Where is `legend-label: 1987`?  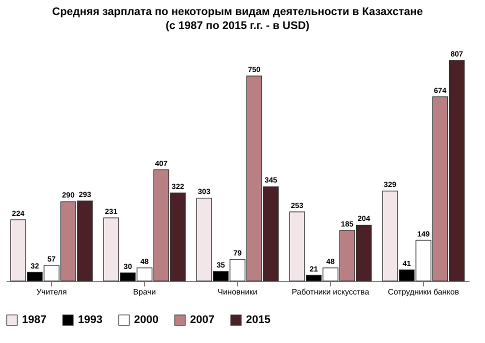
legend-label: 1987 is located at coordinates (34, 320).